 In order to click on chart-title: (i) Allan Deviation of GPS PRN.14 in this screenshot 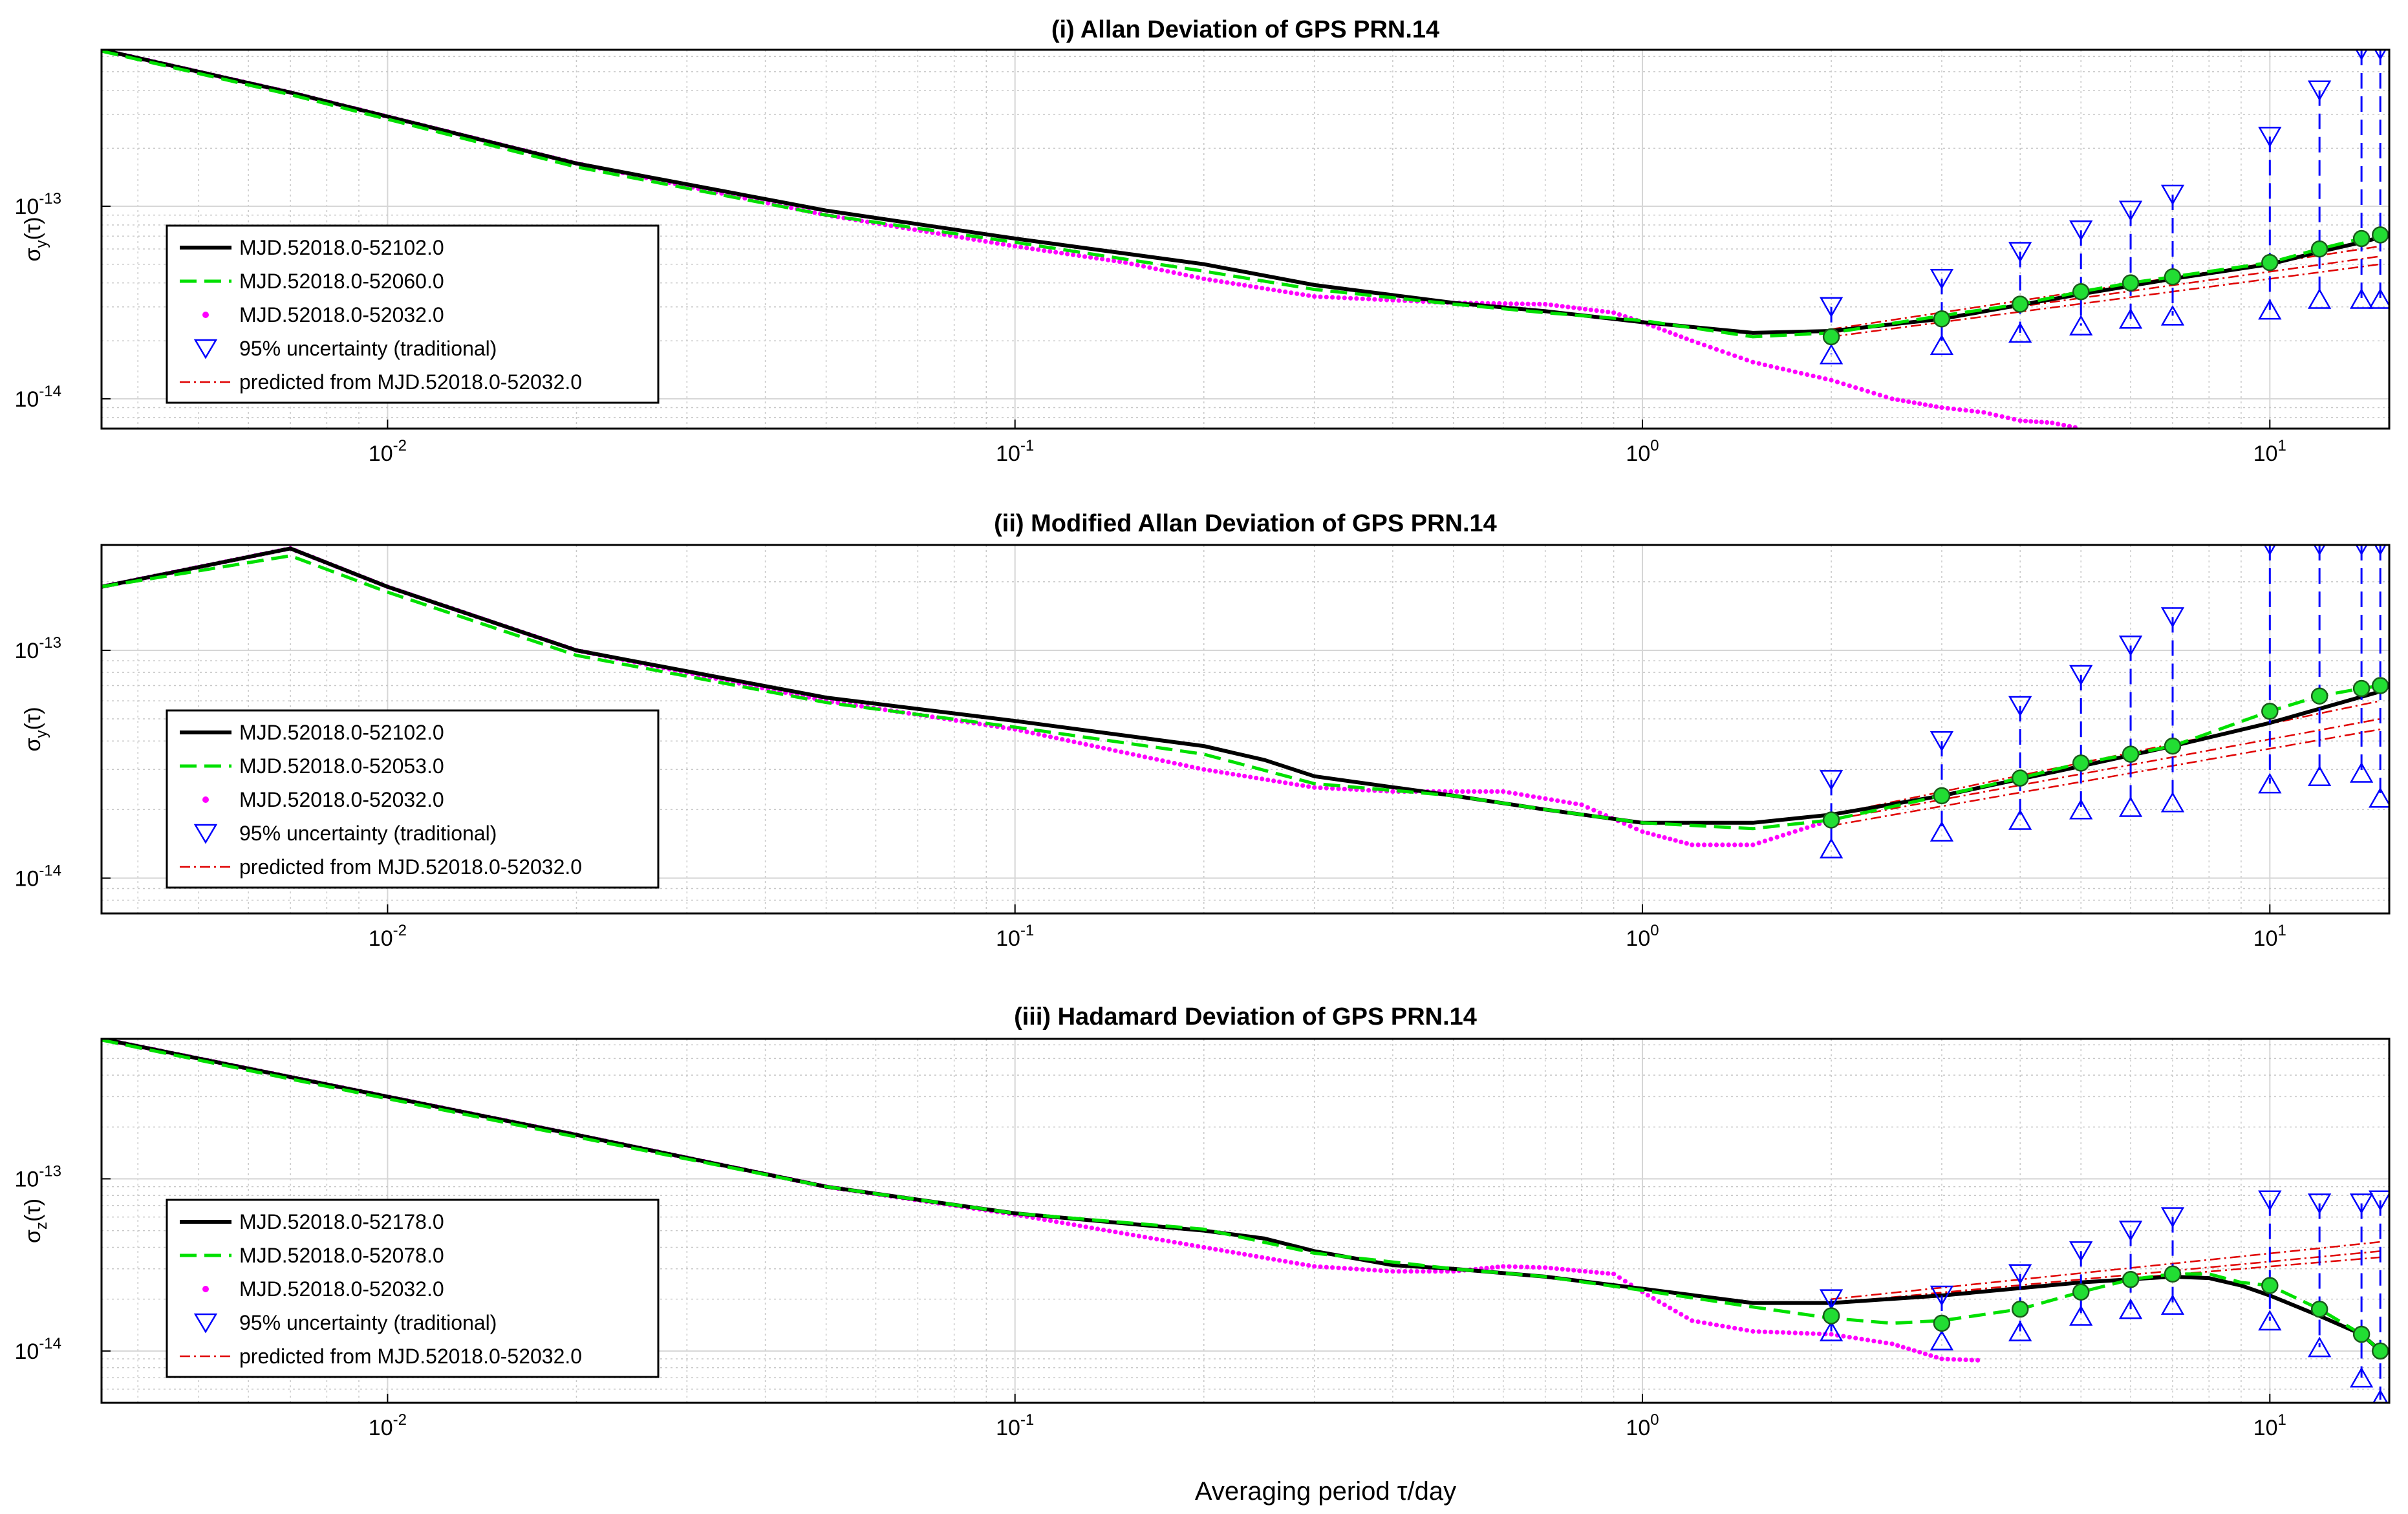, I will do `click(1245, 30)`.